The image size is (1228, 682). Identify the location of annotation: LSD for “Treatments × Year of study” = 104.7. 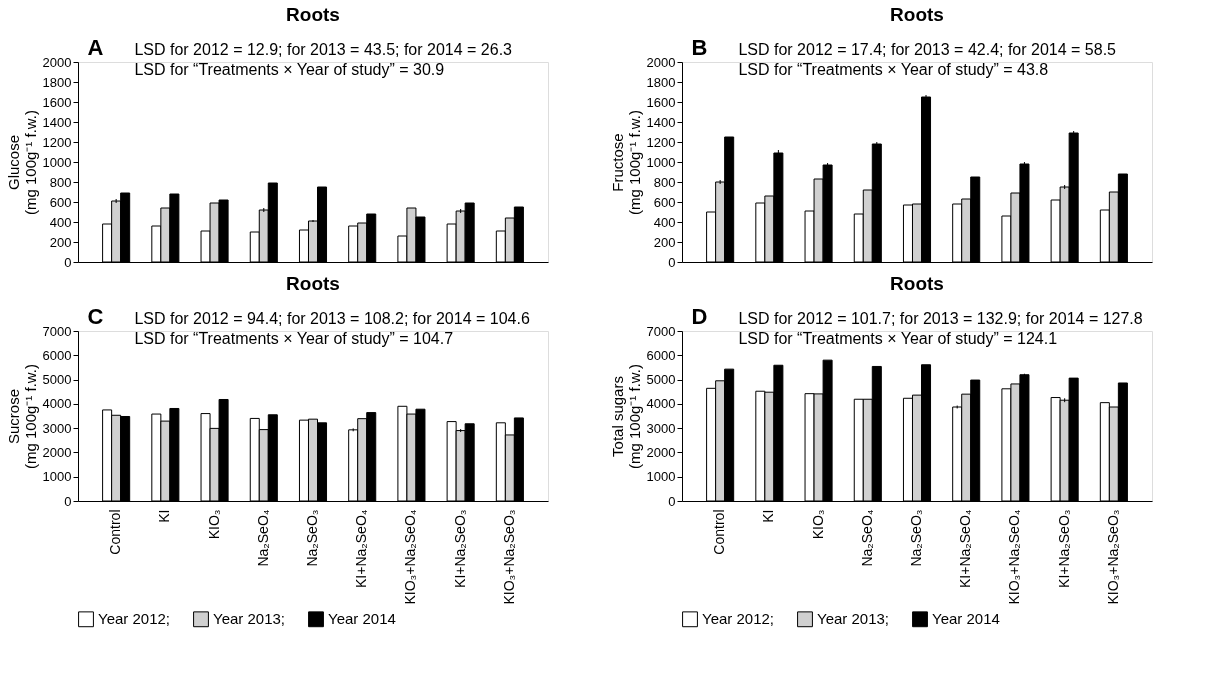
(294, 338).